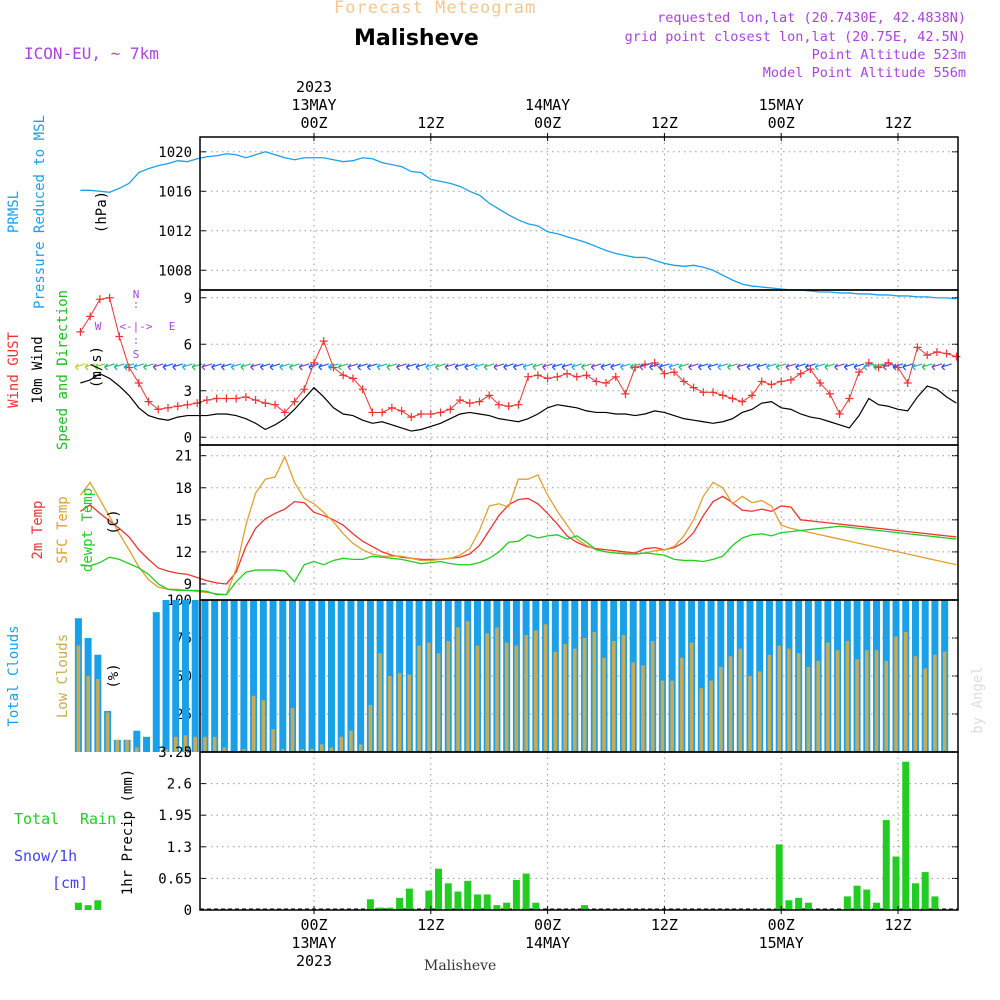 The image size is (1000, 1000). What do you see at coordinates (547, 943) in the screenshot?
I see `bottom-date-label: 14MAY` at bounding box center [547, 943].